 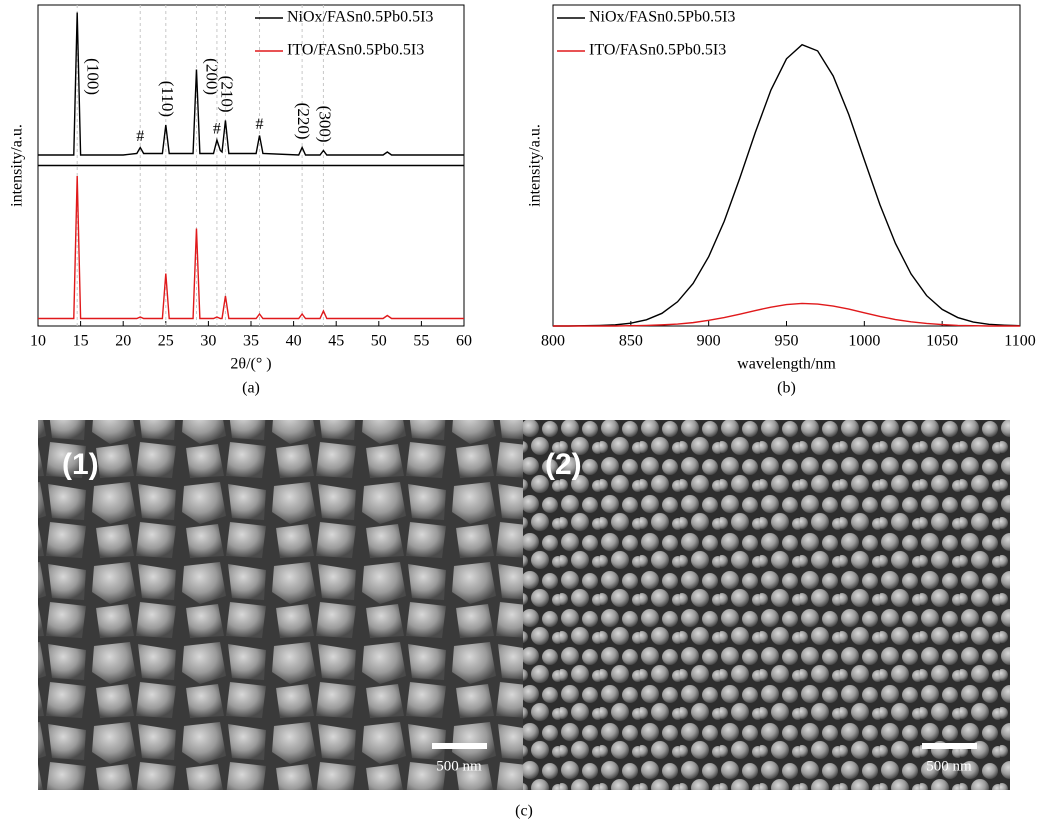 I want to click on x-tick-label: 950, so click(x=787, y=341).